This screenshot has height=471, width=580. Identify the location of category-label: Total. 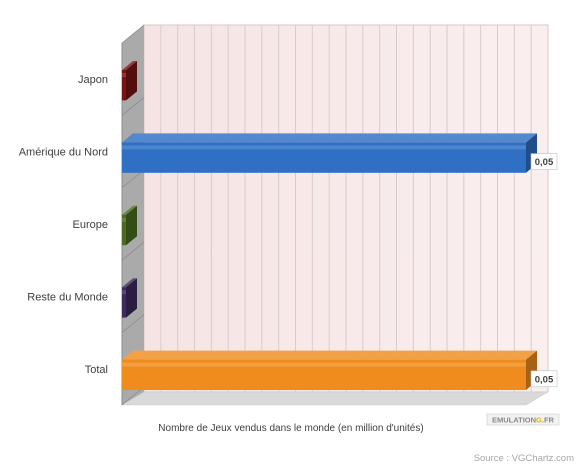
(96, 370).